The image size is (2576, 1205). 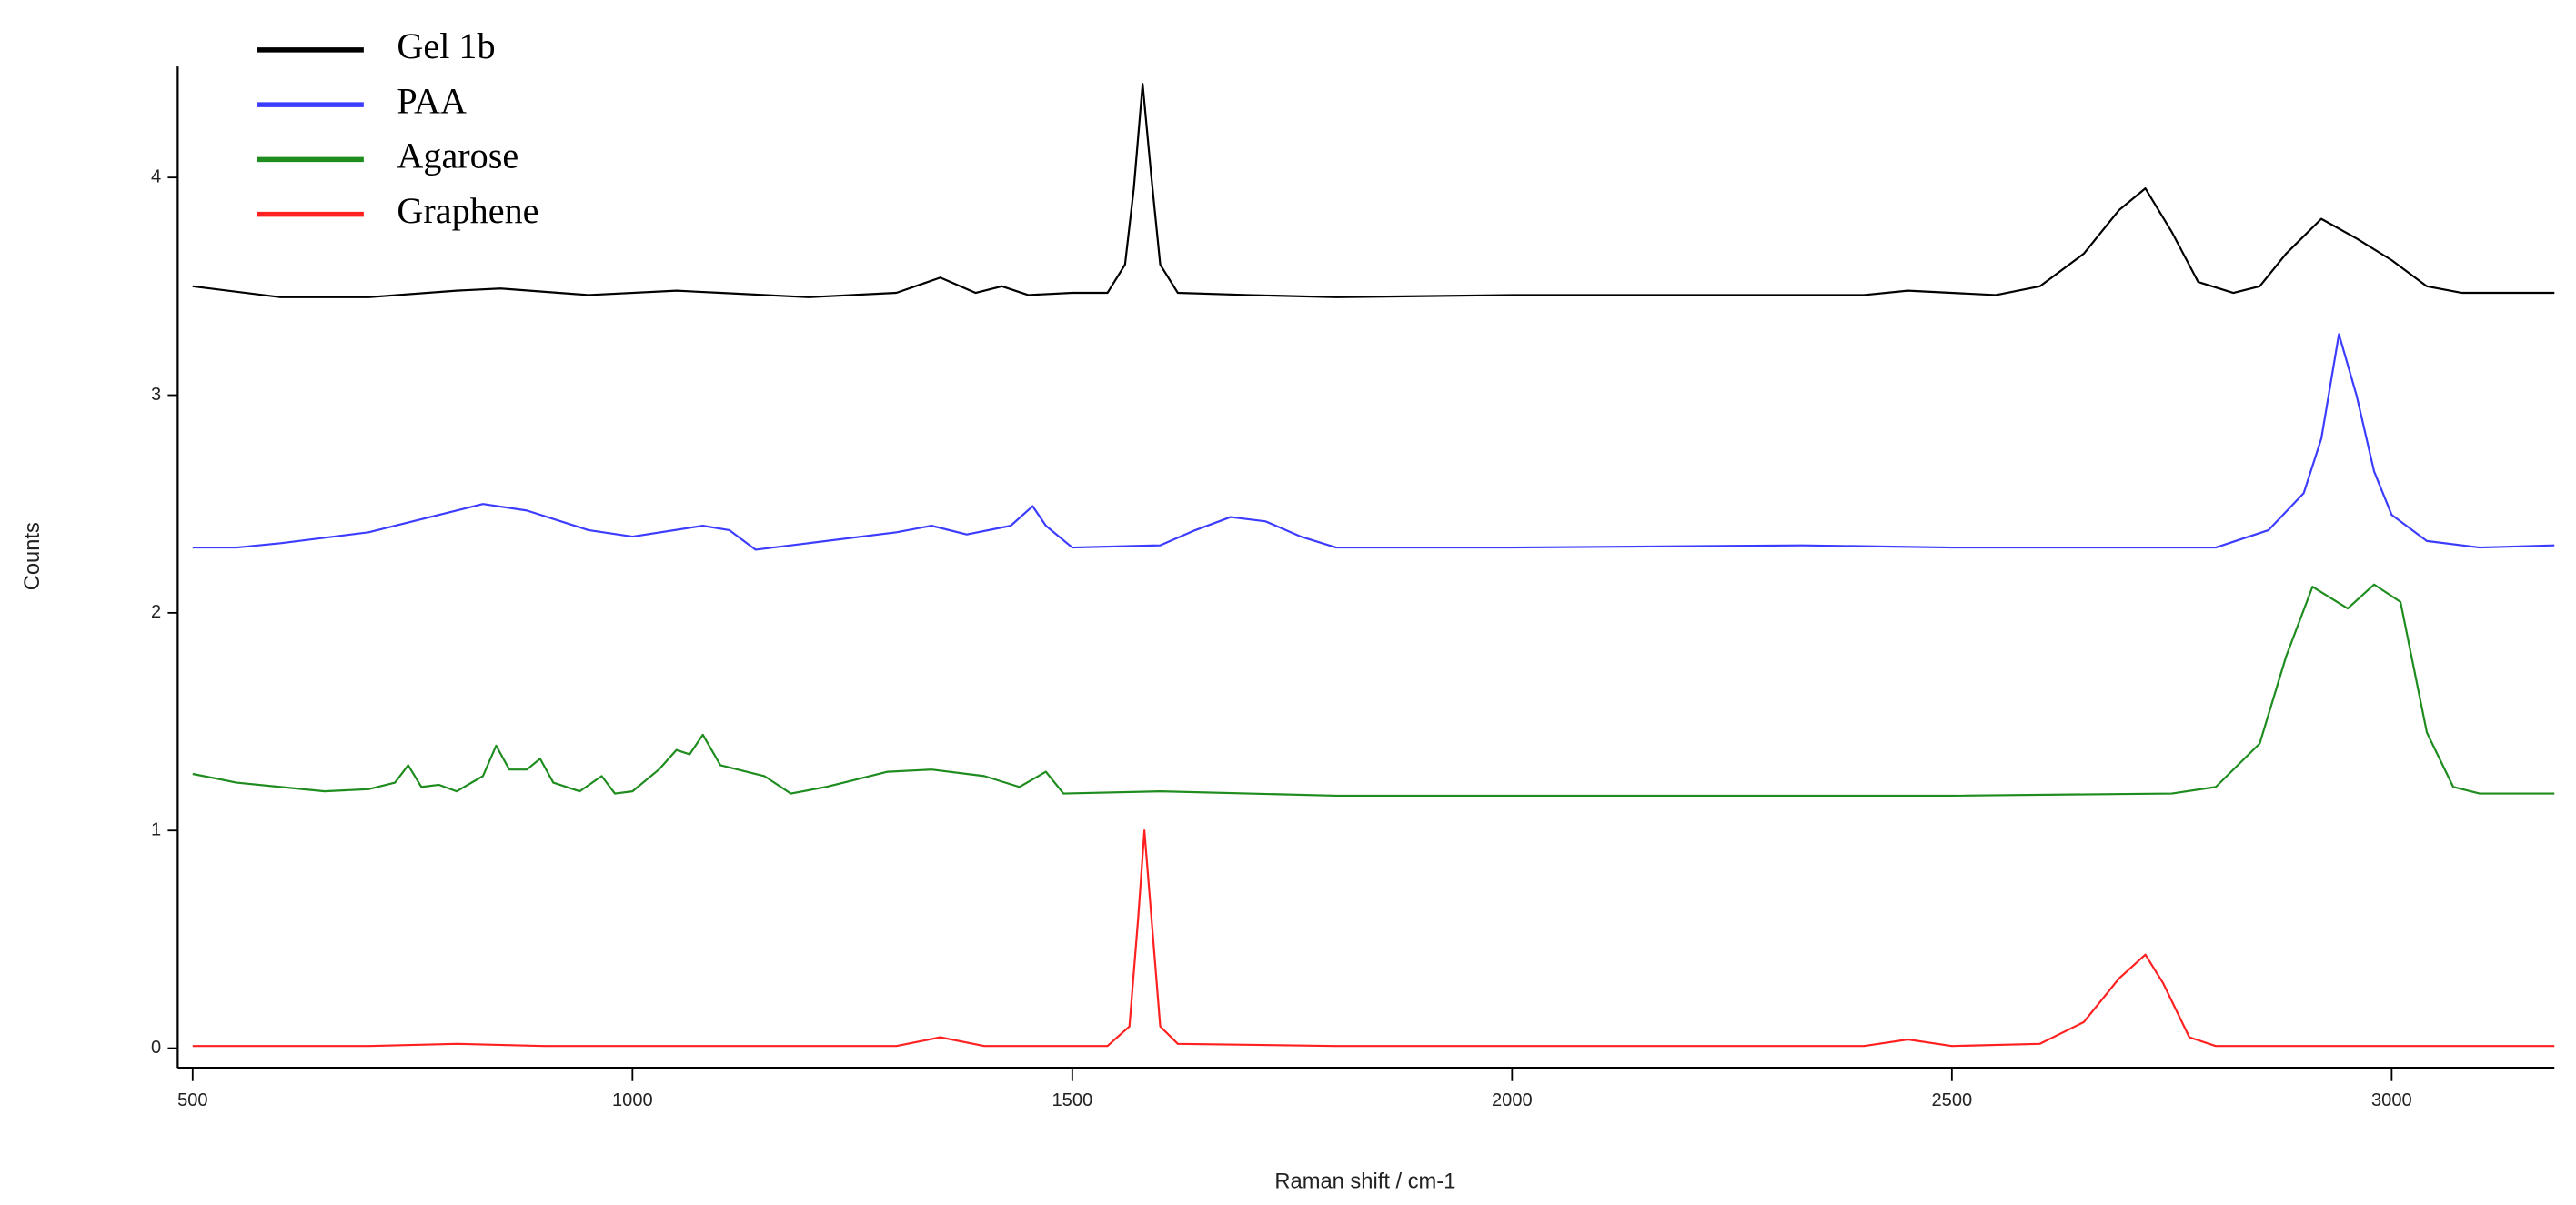 What do you see at coordinates (1512, 1100) in the screenshot?
I see `x-tick-label: 2000` at bounding box center [1512, 1100].